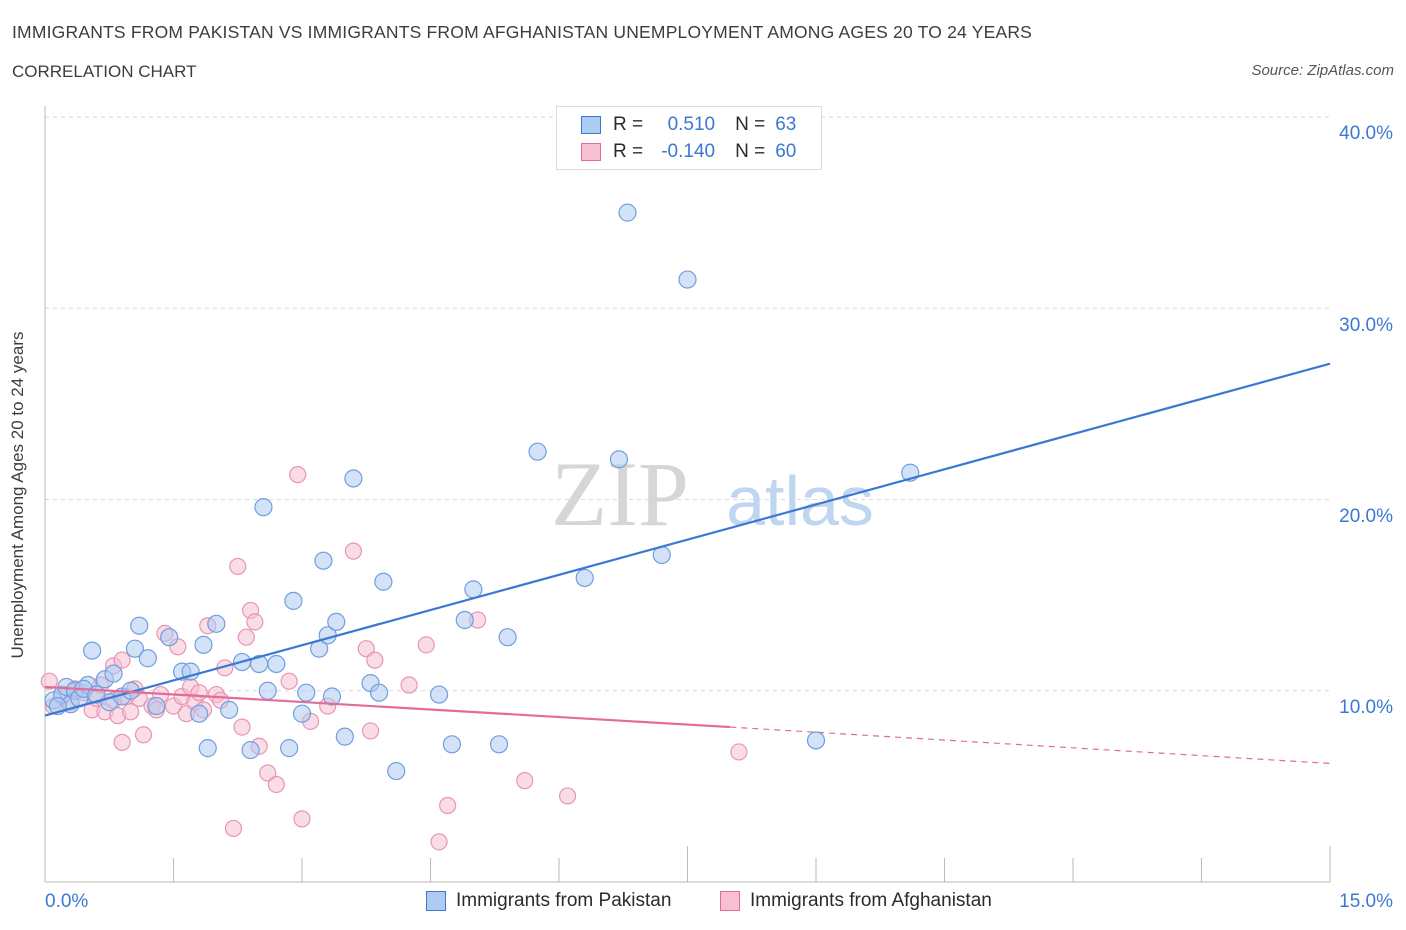 This screenshot has height=930, width=1406. I want to click on afghanistan-trend-extension, so click(1030, 745).